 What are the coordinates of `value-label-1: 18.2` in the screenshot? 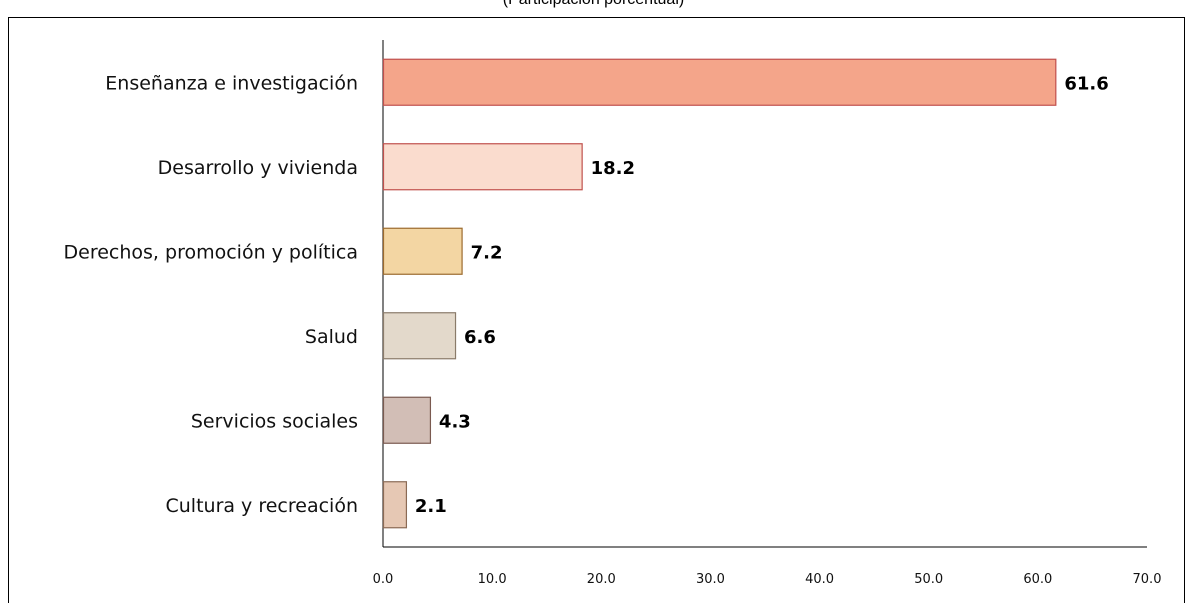 It's located at (613, 168).